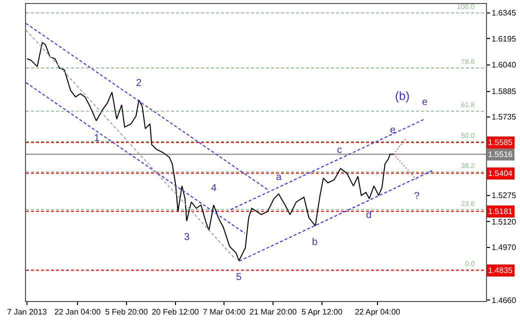 This screenshot has width=520, height=320. What do you see at coordinates (339, 150) in the screenshot?
I see `annotation: c` at bounding box center [339, 150].